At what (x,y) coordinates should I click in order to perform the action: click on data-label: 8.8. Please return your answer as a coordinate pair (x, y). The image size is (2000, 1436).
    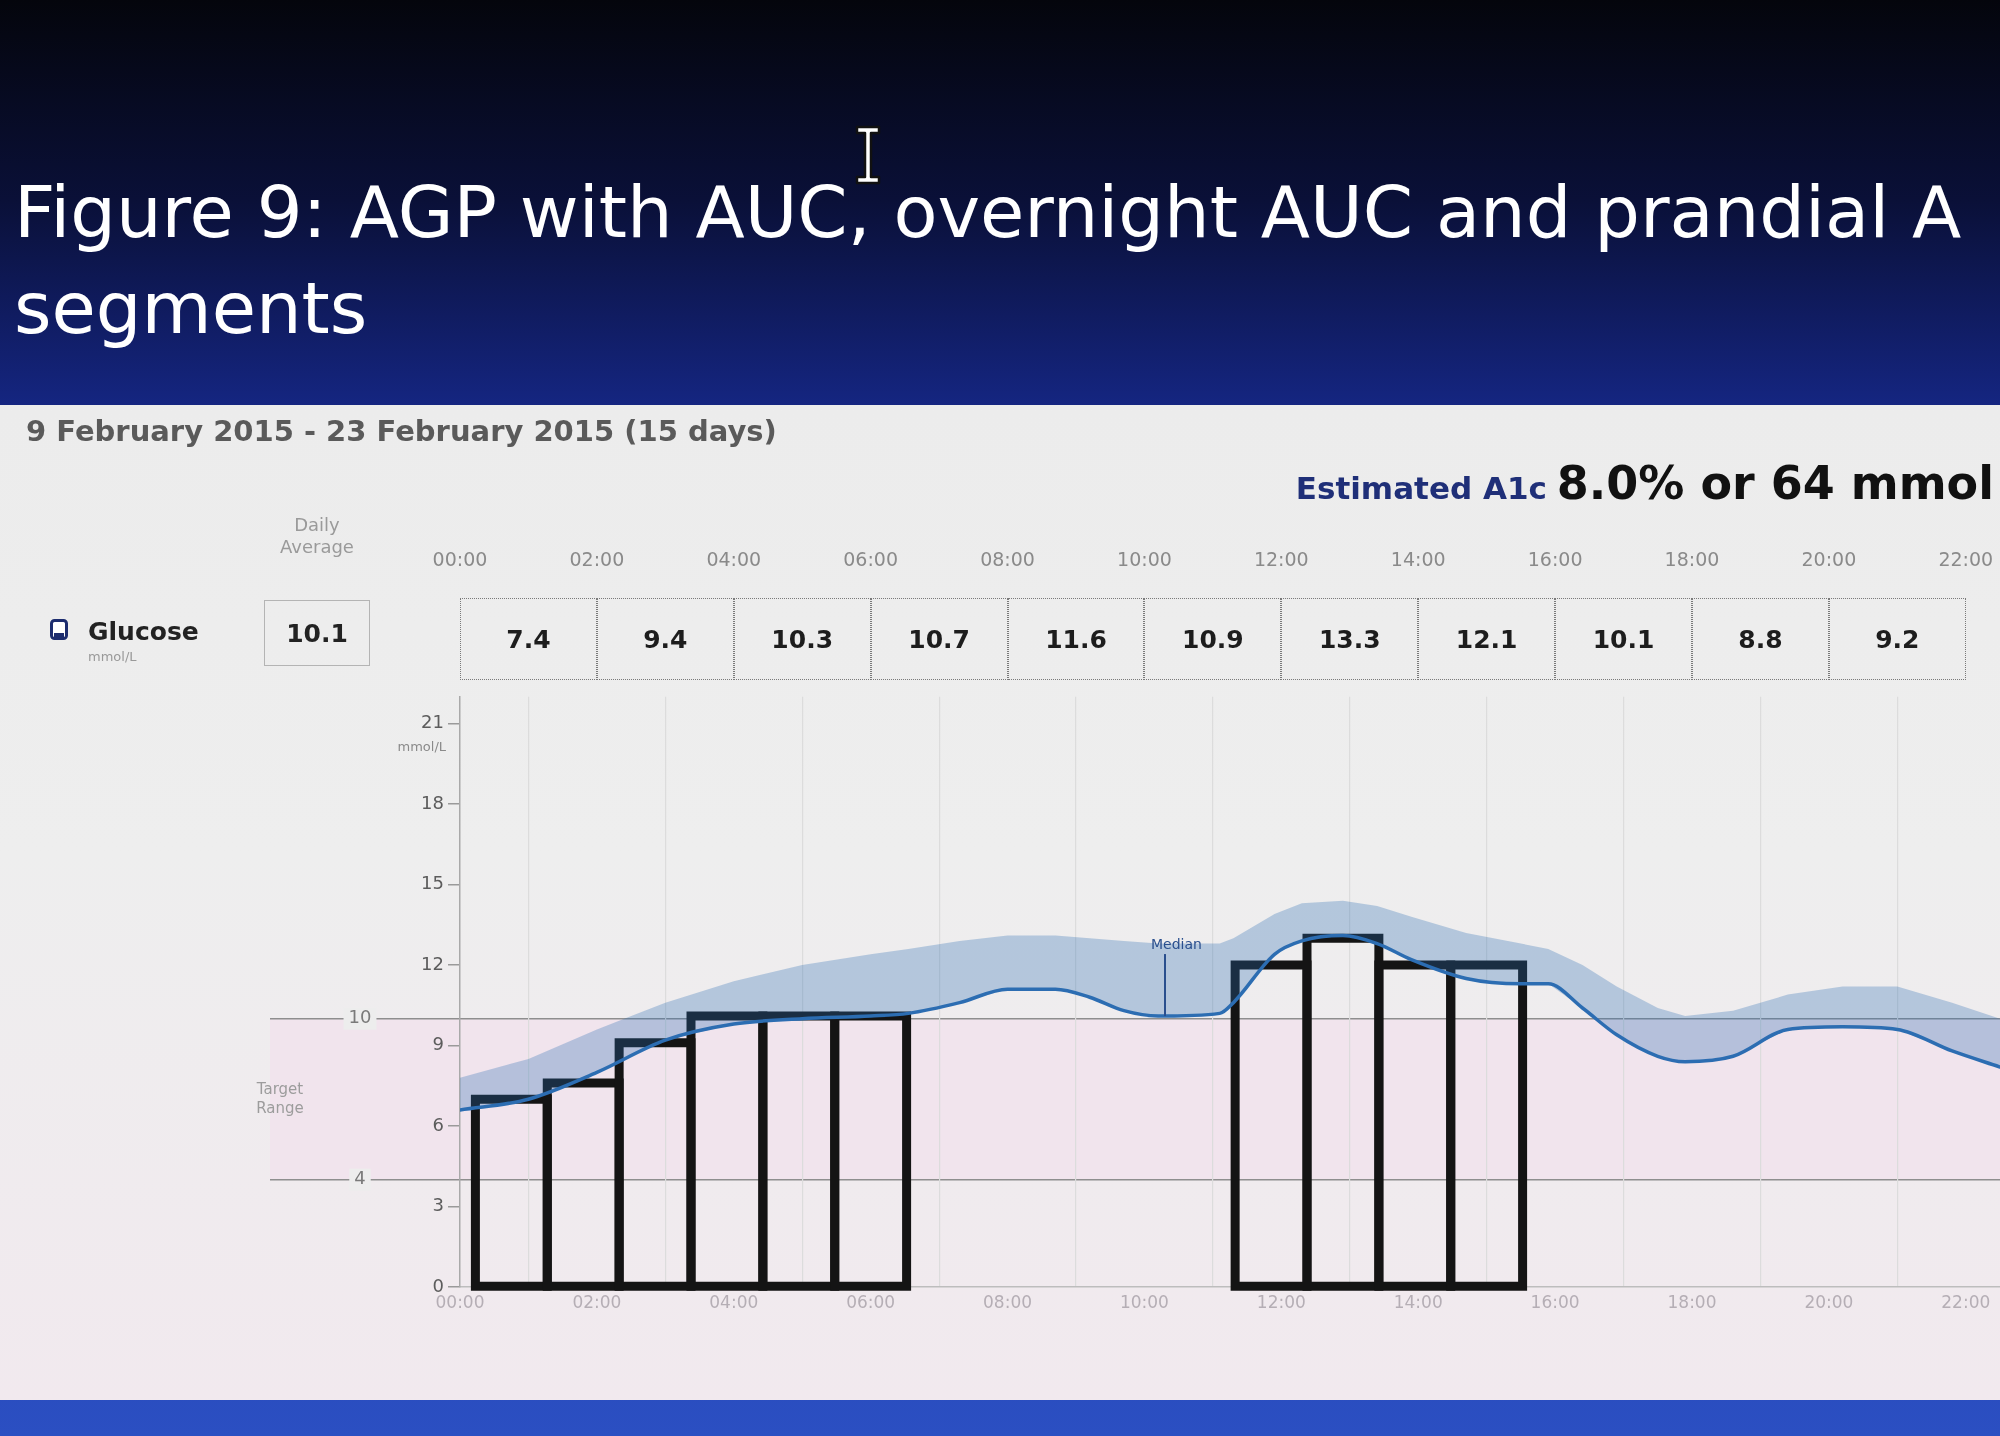
    Looking at the image, I should click on (1760, 639).